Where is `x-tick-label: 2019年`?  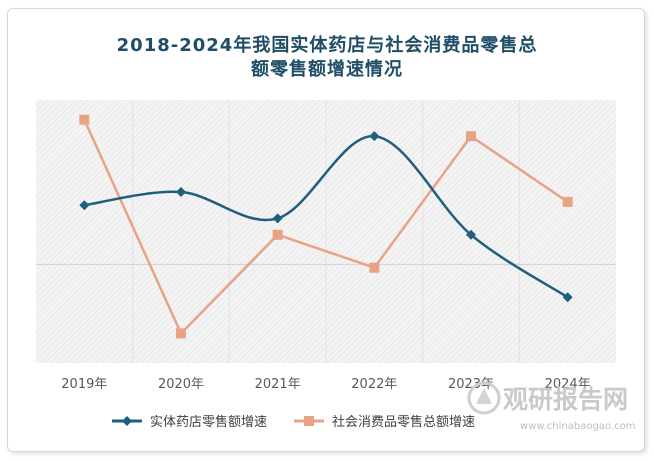
x-tick-label: 2019年 is located at coordinates (84, 384).